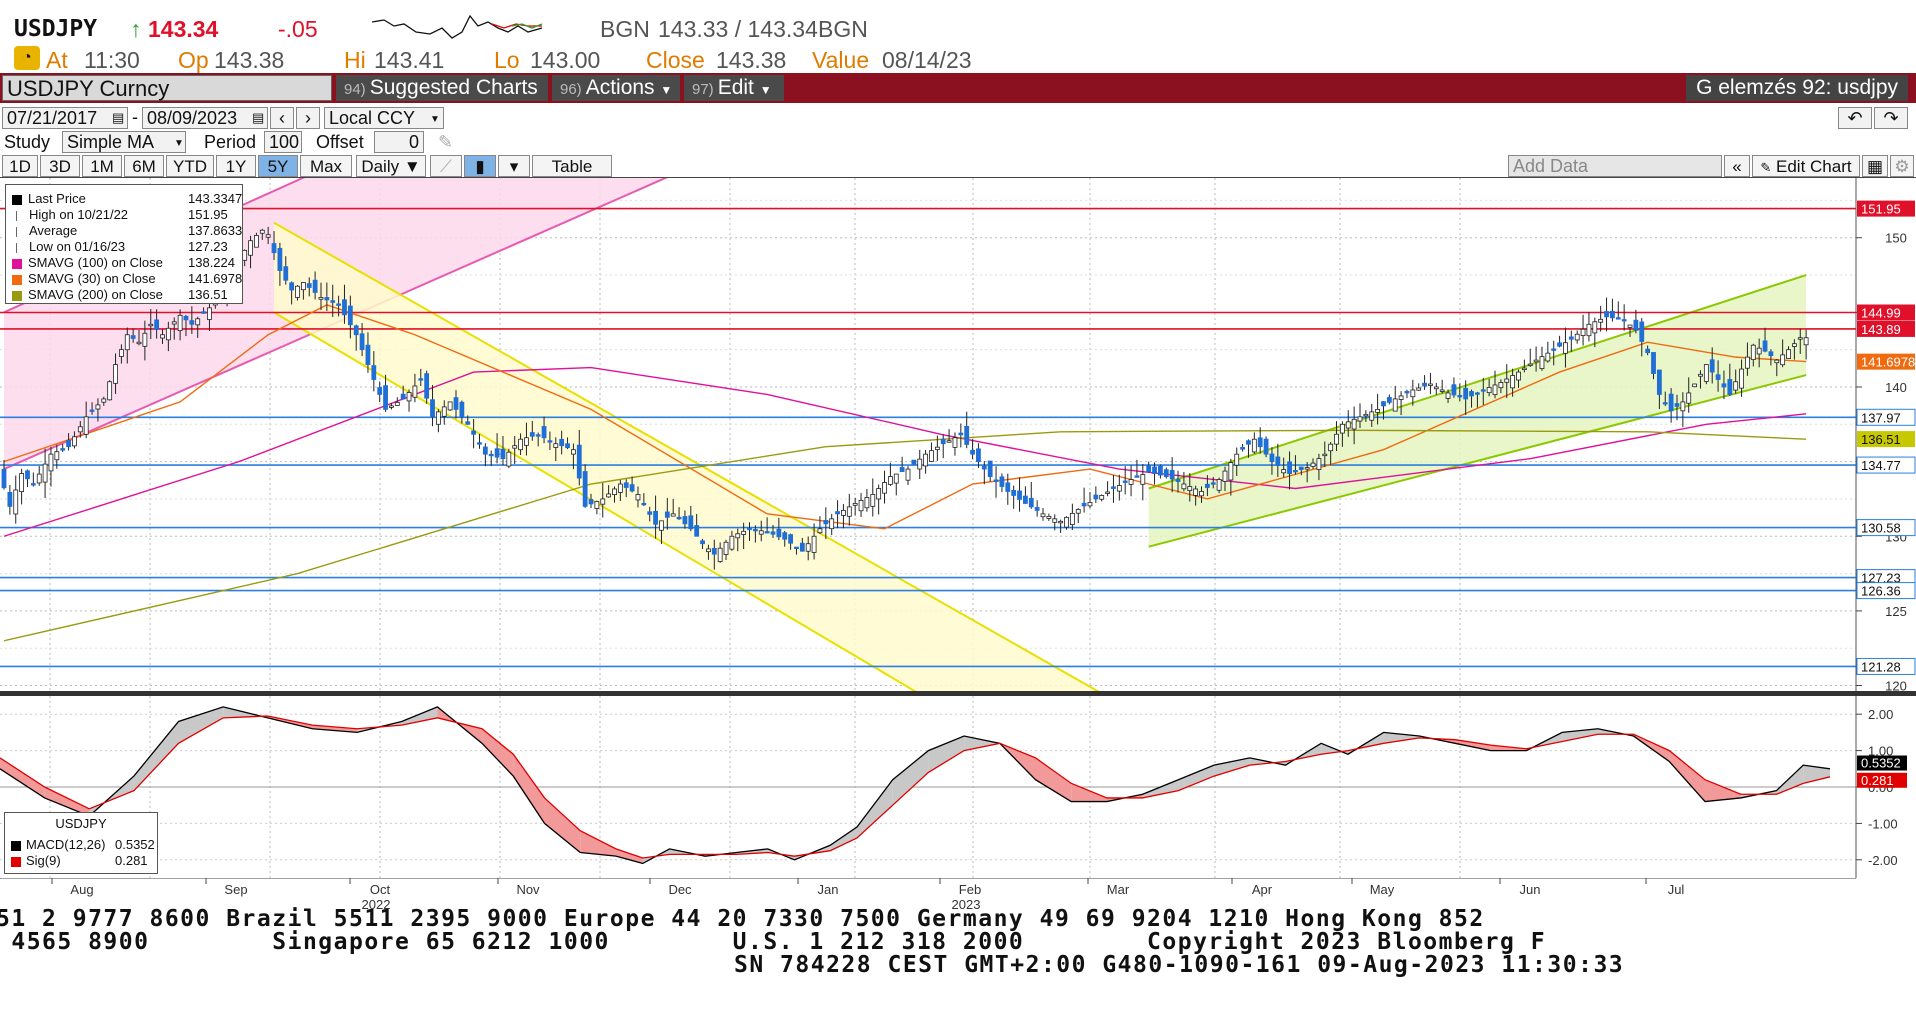 The height and width of the screenshot is (1023, 1916). What do you see at coordinates (278, 166) in the screenshot?
I see `range-tab-5y: 5Y` at bounding box center [278, 166].